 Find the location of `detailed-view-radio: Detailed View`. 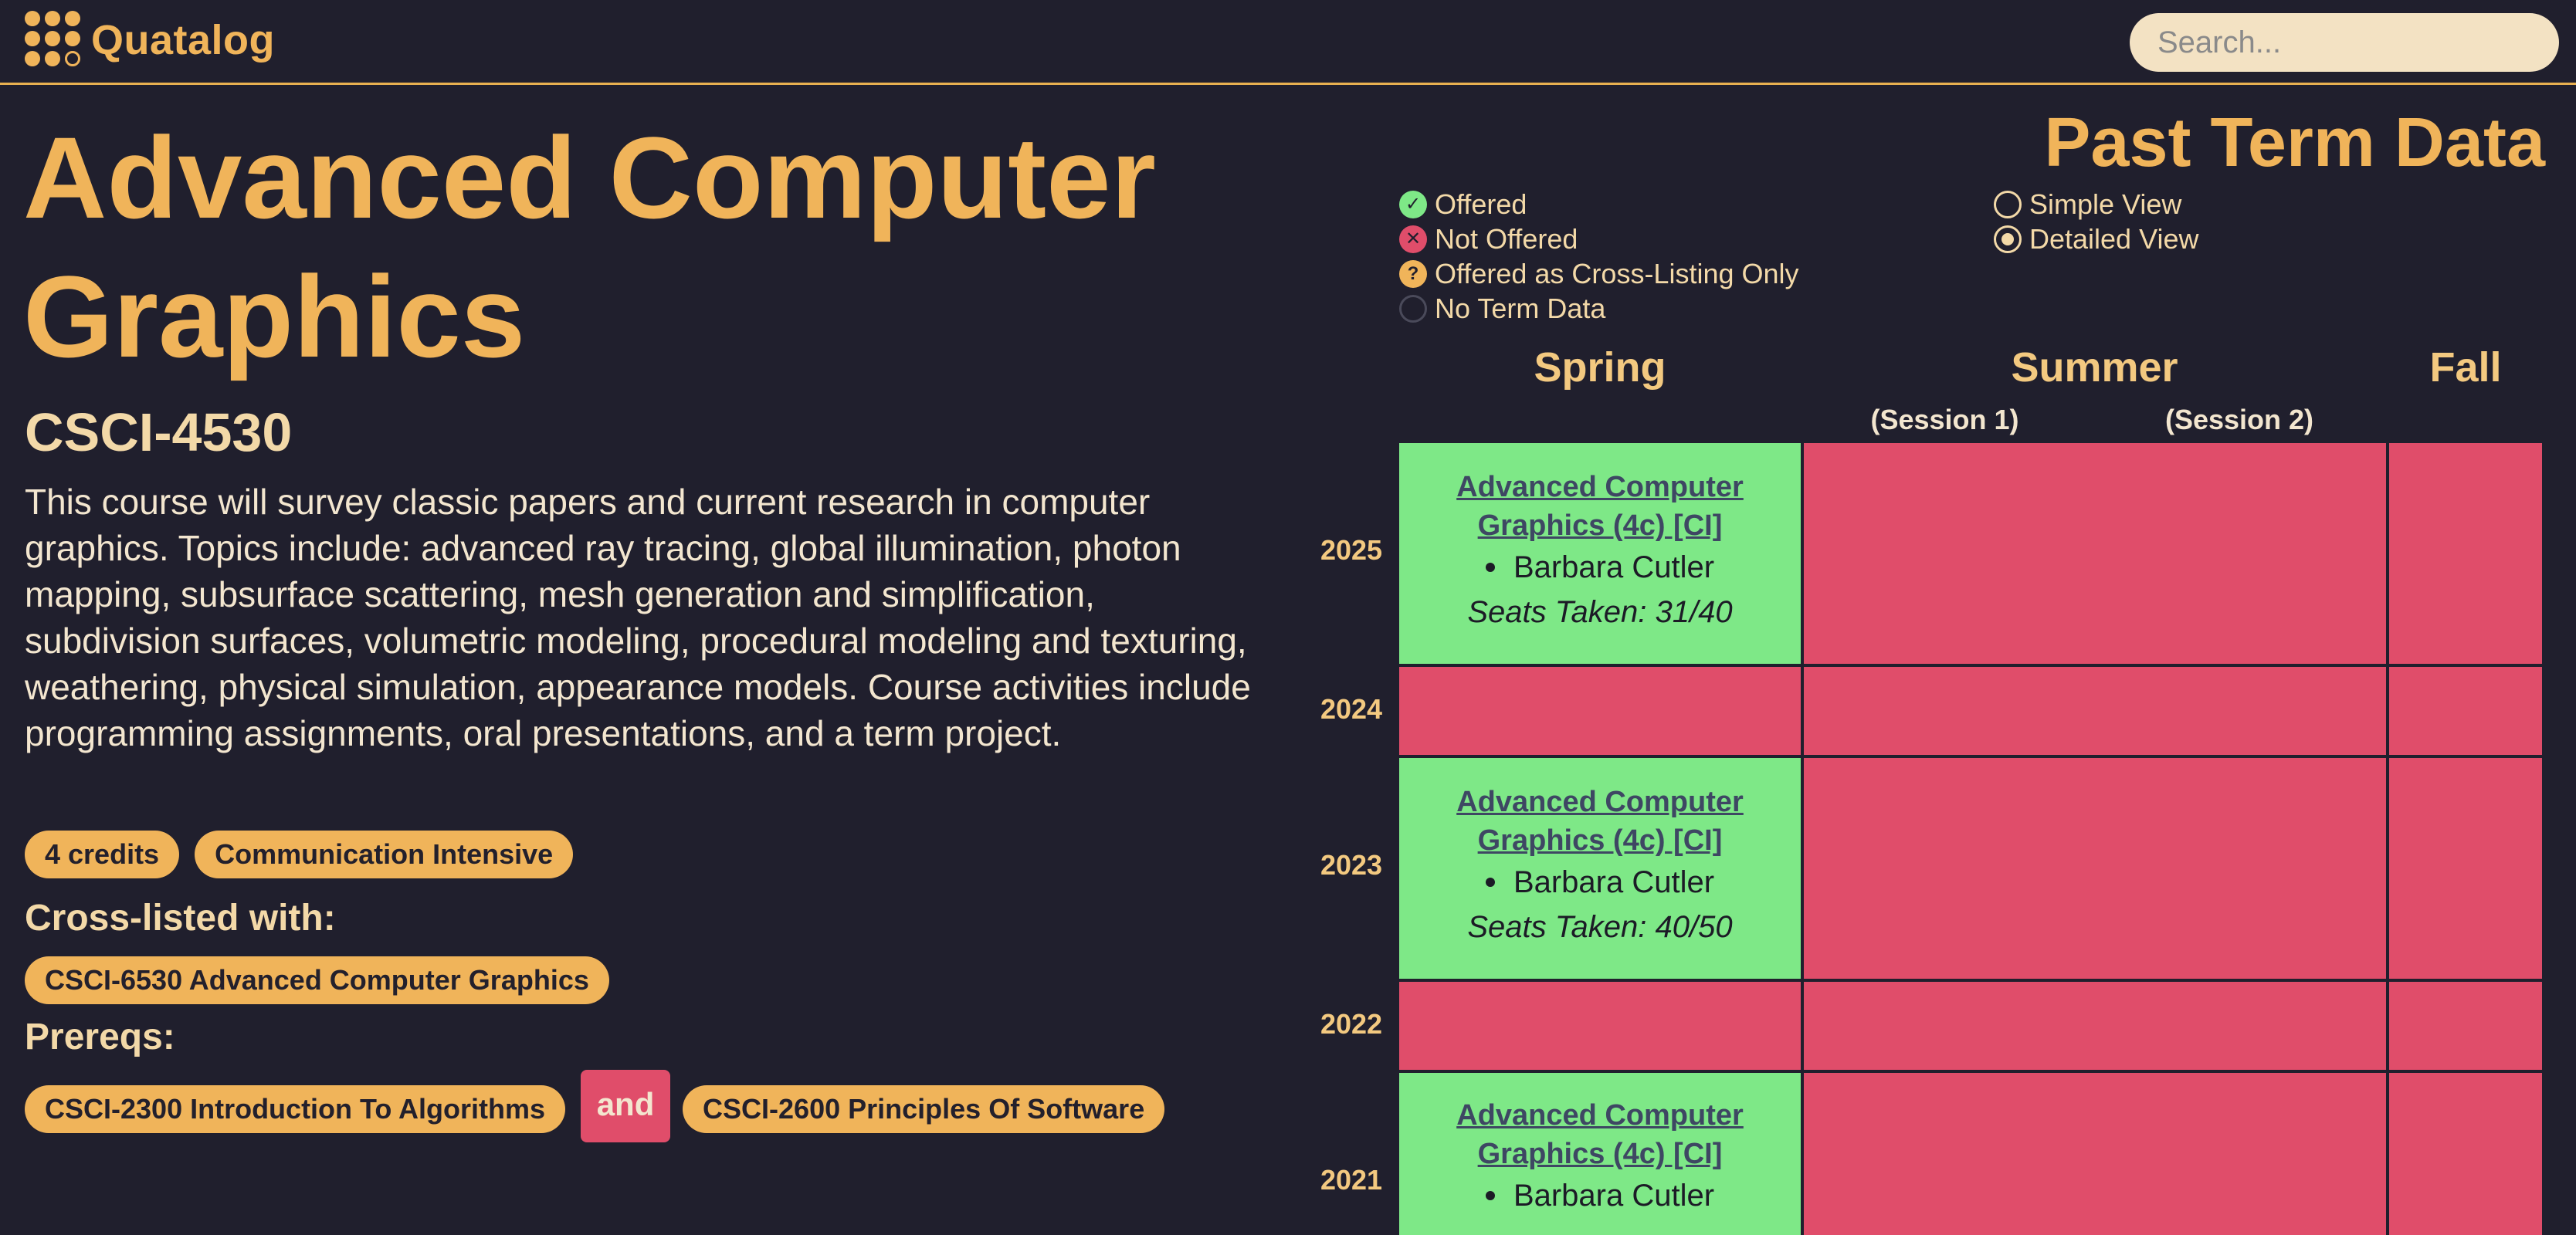

detailed-view-radio: Detailed View is located at coordinates (2096, 239).